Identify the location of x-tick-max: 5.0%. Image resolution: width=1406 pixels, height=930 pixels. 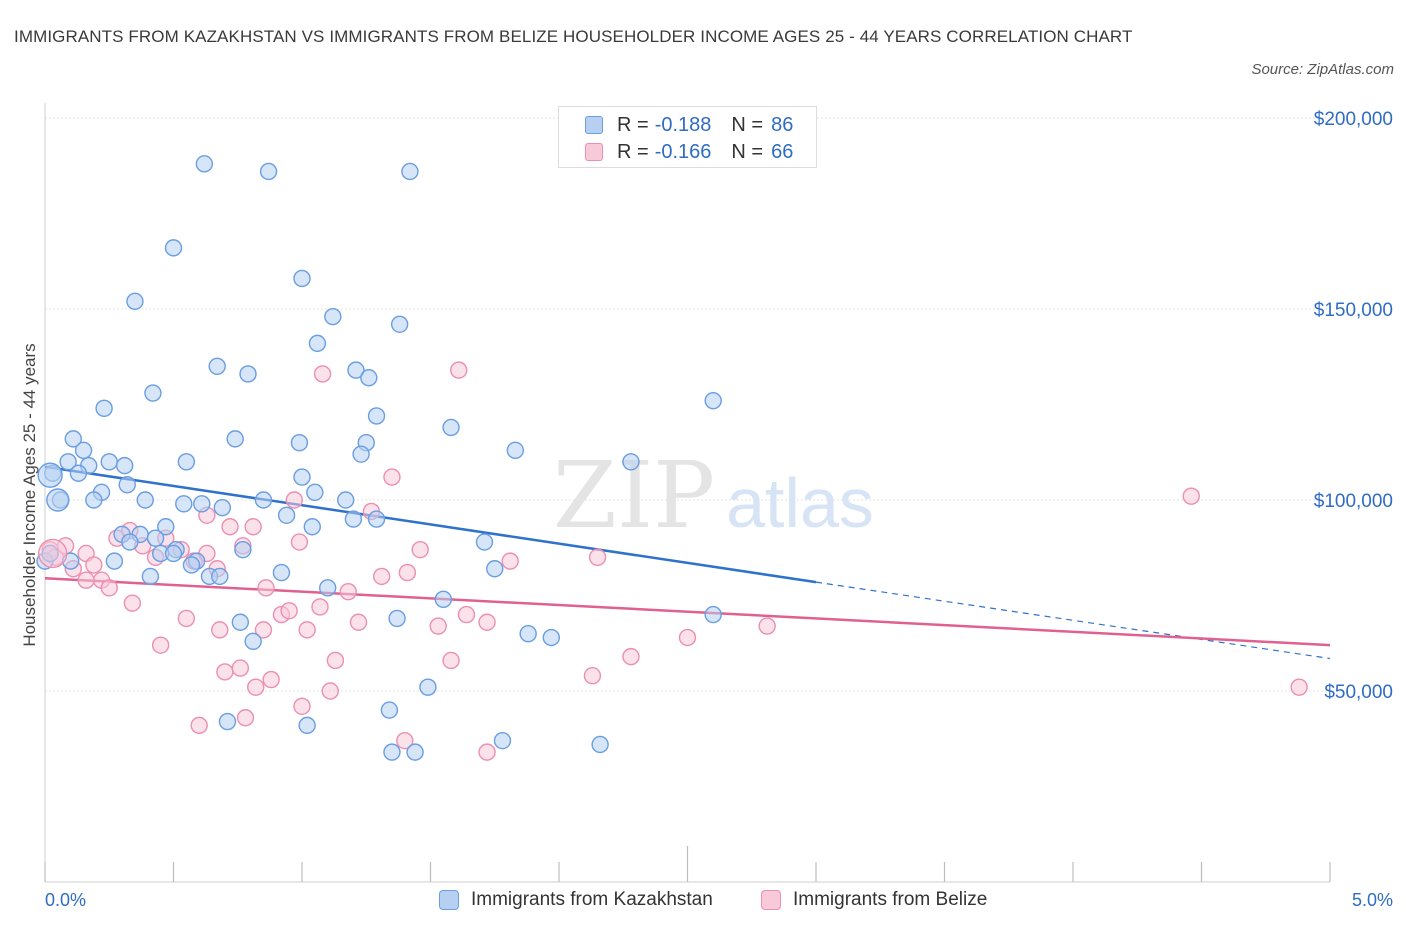
(1372, 900).